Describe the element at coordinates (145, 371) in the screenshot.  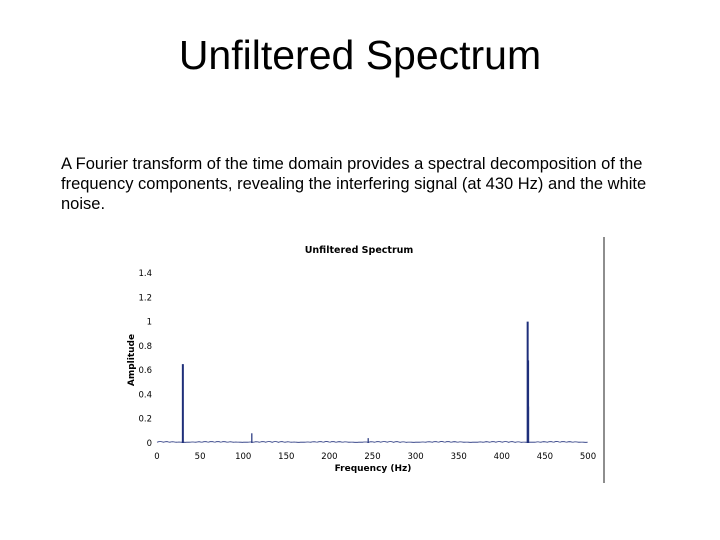
I see `y-tick-label: 0.6` at that location.